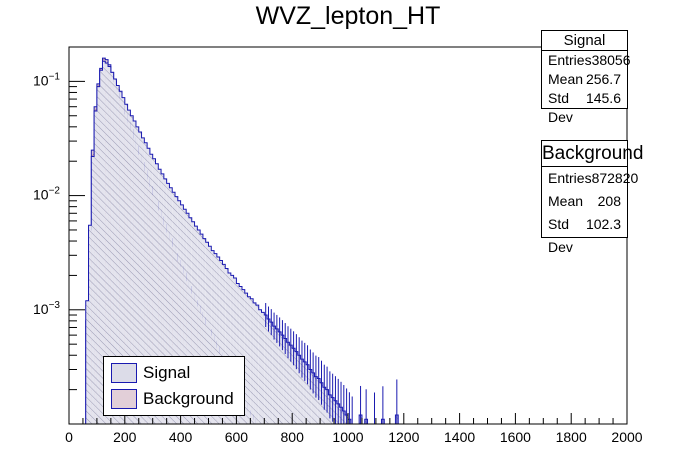 Image resolution: width=696 pixels, height=472 pixels. Describe the element at coordinates (181, 437) in the screenshot. I see `x-tick-label-400: 400` at that location.